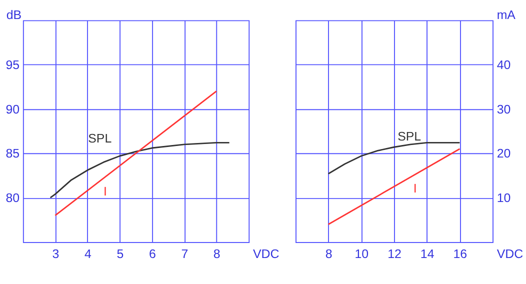 The image size is (526, 284). Describe the element at coordinates (56, 253) in the screenshot. I see `x-tick-label: 3` at that location.